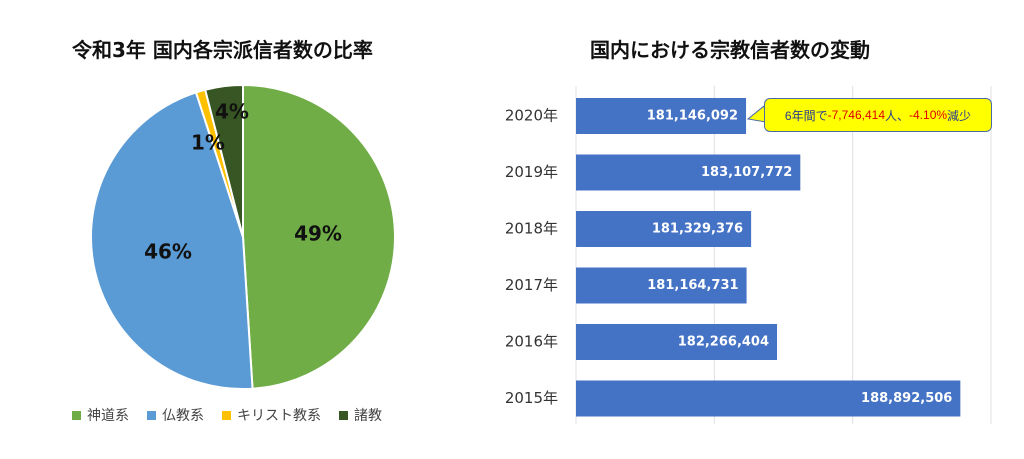 This screenshot has width=1024, height=459. I want to click on category-label: 2020年, so click(531, 116).